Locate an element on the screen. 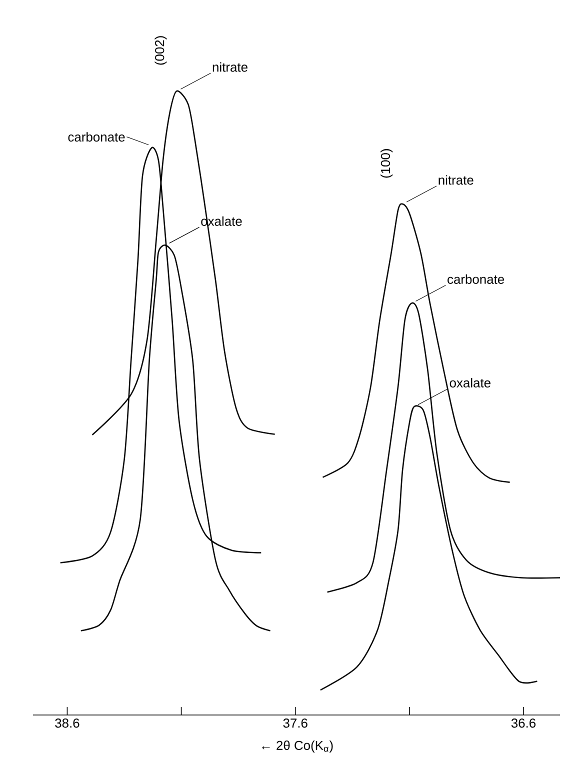 The image size is (561, 770). text: carbonate is located at coordinates (476, 279).